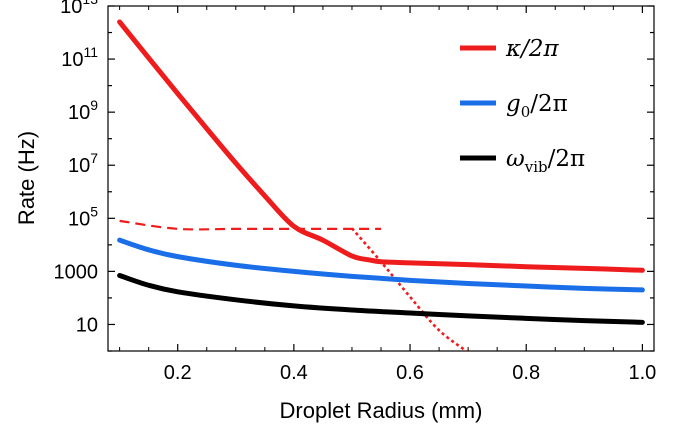 Image resolution: width=687 pixels, height=427 pixels. What do you see at coordinates (83, 163) in the screenshot?
I see `y-tick-label-3: 10⁷` at bounding box center [83, 163].